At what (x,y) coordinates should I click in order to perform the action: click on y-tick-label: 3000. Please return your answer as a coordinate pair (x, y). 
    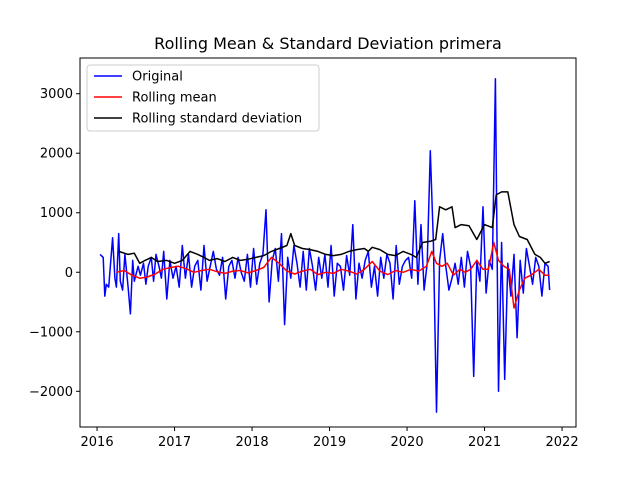
    Looking at the image, I should click on (56, 94).